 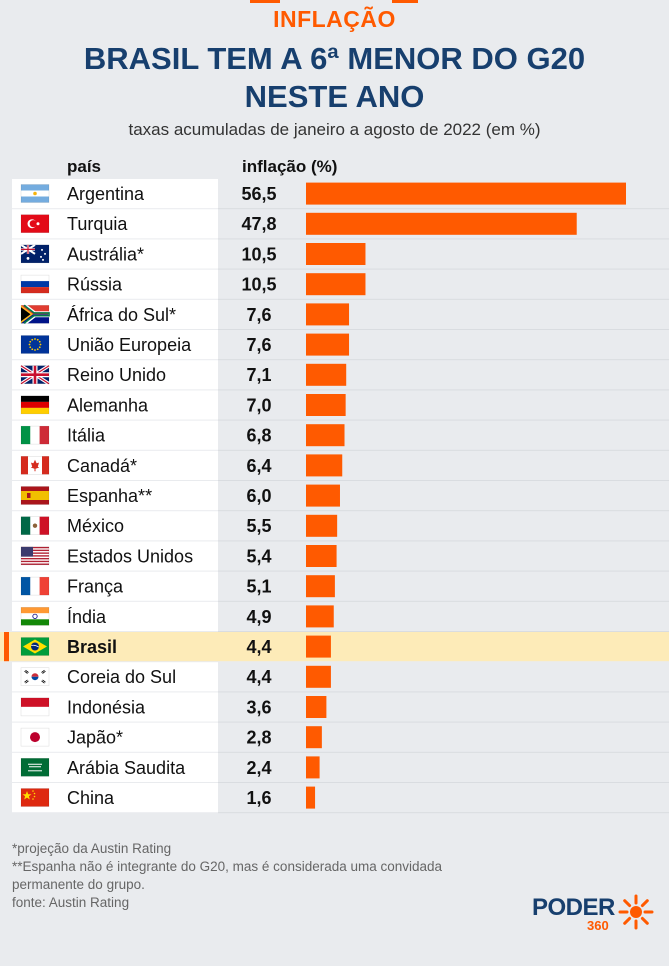 What do you see at coordinates (340, 224) in the screenshot?
I see `chart-row-turkey: Turquia 47,8` at bounding box center [340, 224].